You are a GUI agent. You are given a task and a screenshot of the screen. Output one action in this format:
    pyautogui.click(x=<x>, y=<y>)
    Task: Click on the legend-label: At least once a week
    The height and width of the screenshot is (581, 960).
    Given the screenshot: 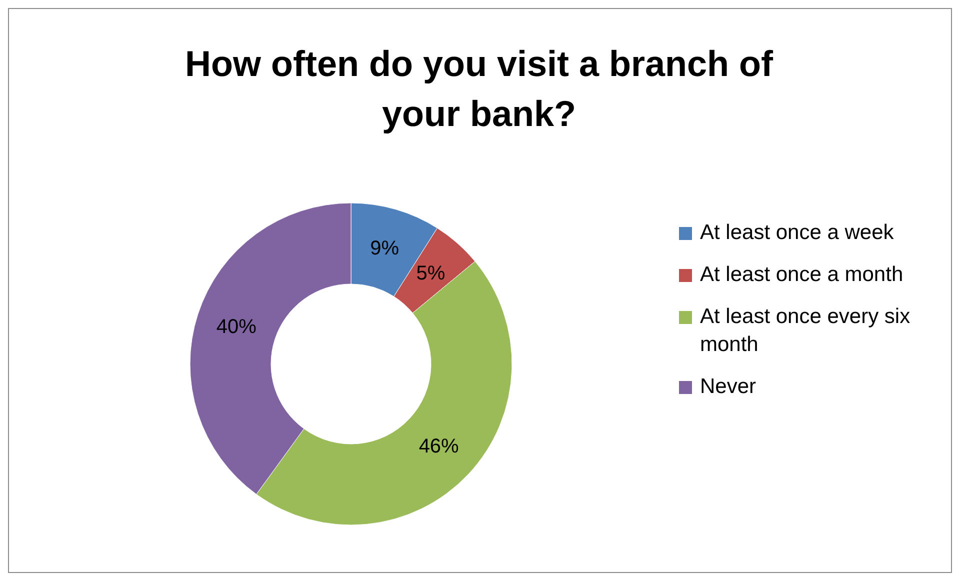 What is the action you would take?
    pyautogui.click(x=797, y=233)
    